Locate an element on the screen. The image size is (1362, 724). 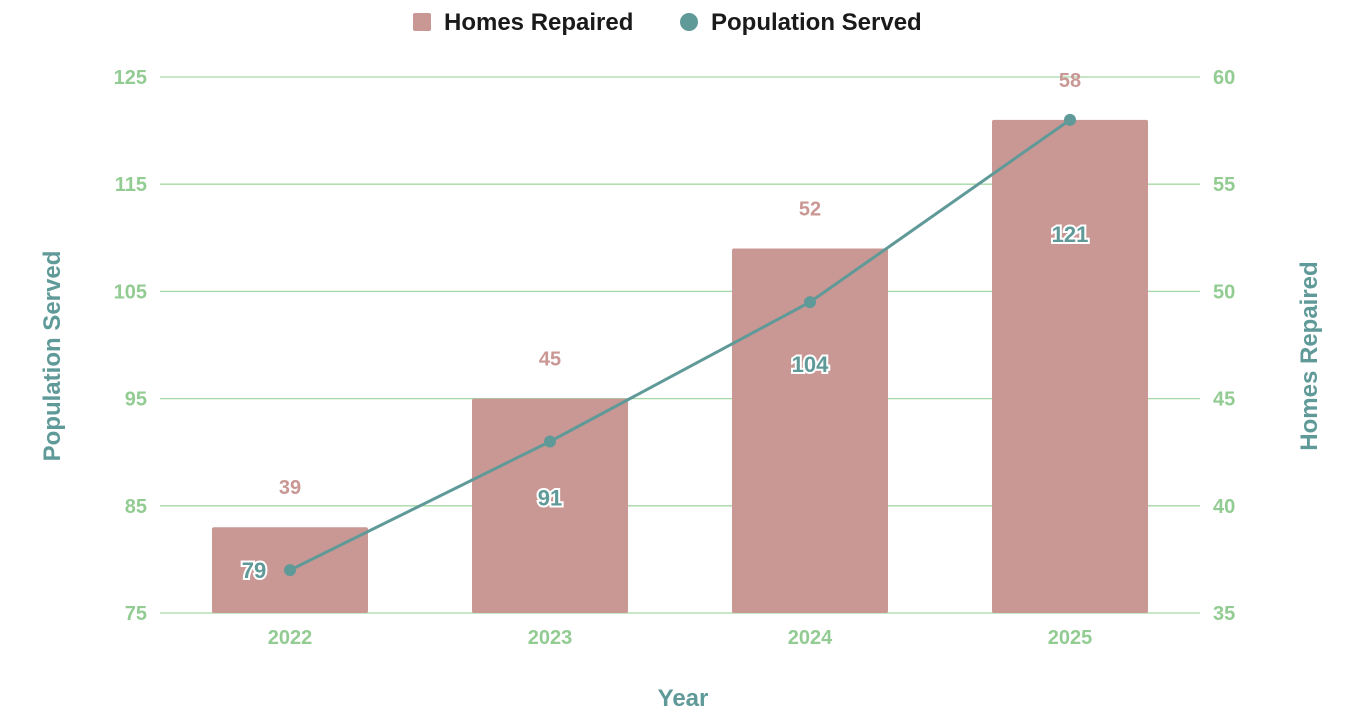
y-right-tick-label: 55 is located at coordinates (1224, 185).